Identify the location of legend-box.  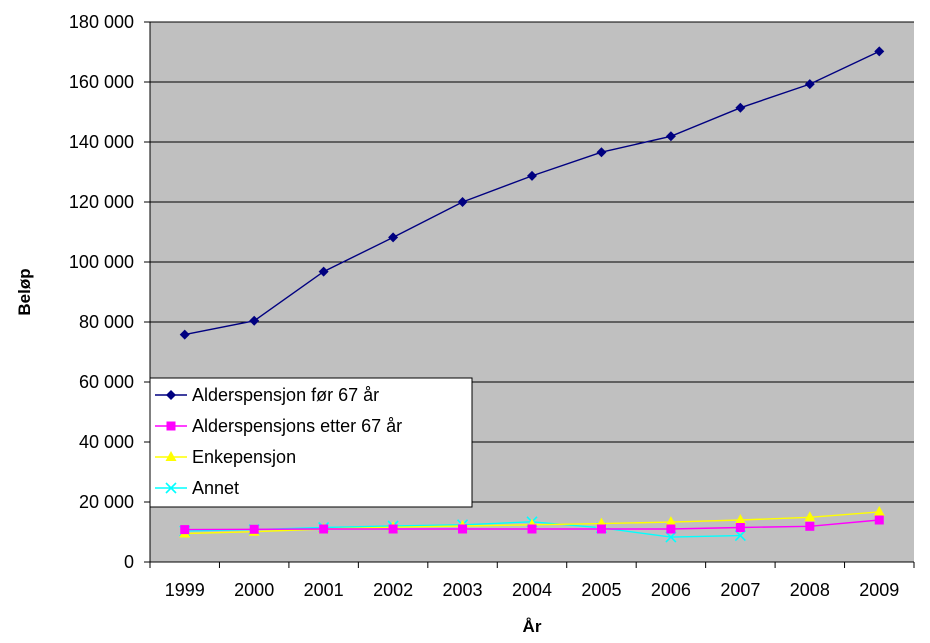
(311, 442).